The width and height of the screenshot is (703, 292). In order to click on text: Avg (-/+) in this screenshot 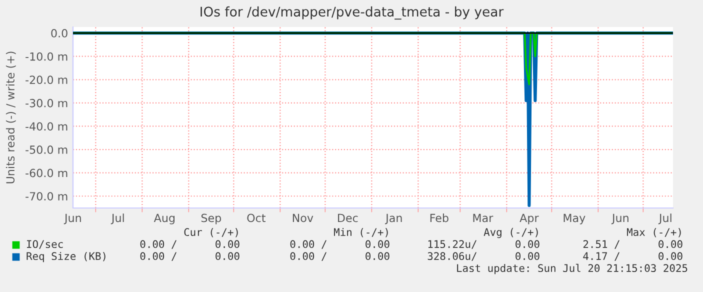, I will do `click(511, 233)`.